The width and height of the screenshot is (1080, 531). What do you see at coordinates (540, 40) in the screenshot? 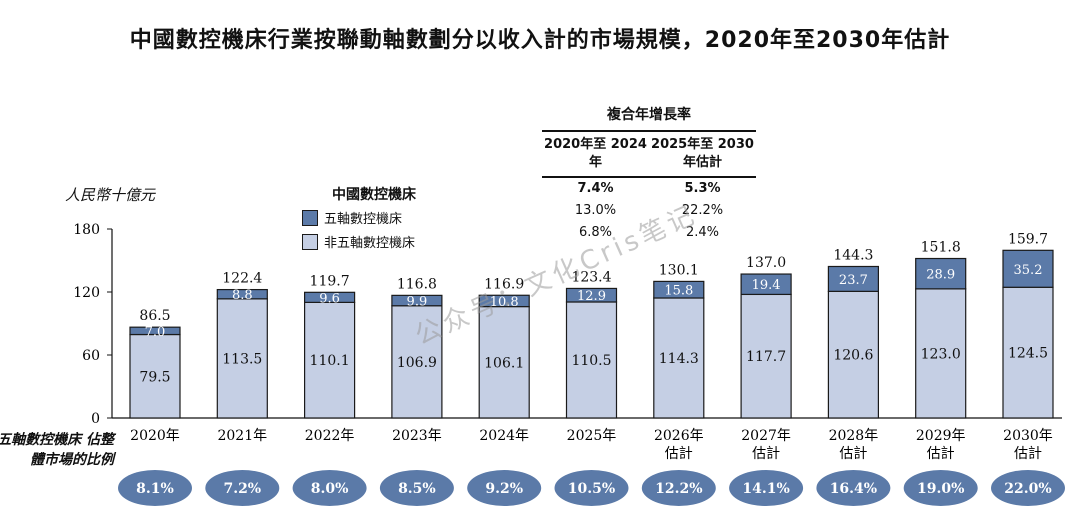
I see `chart-title: 中國數控機床行業按聯動軸數劃分以收入計的市場規模，2020年至2030年估計` at bounding box center [540, 40].